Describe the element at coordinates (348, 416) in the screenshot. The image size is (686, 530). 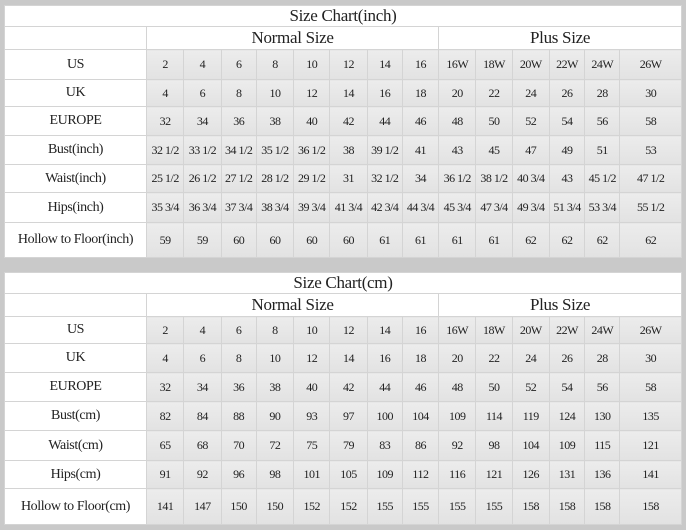
I see `table-cell: 97` at that location.